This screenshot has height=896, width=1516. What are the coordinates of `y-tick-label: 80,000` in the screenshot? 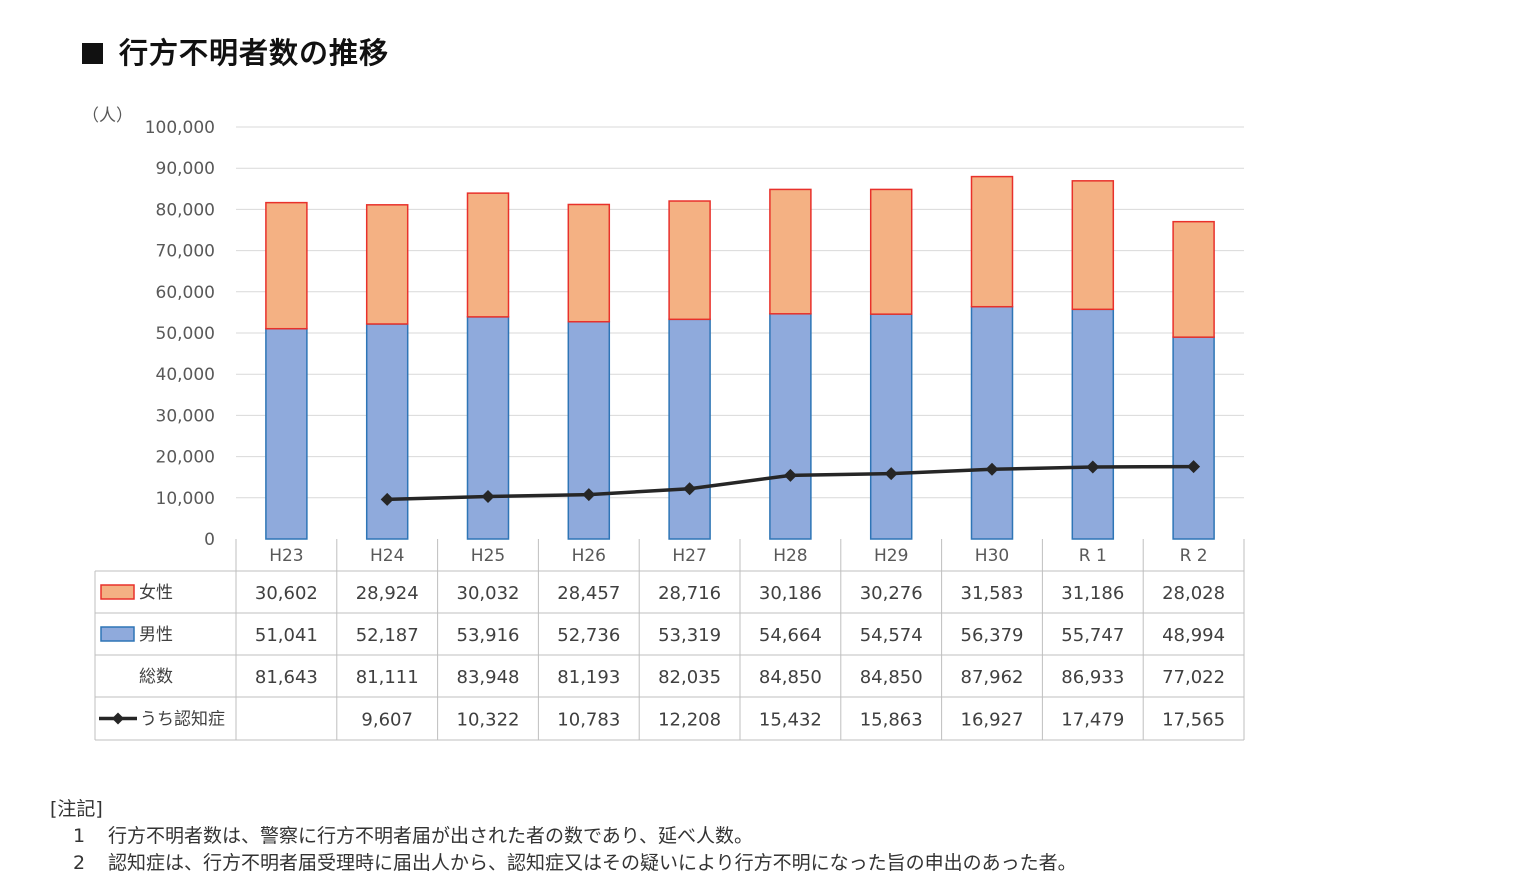 It's located at (185, 210).